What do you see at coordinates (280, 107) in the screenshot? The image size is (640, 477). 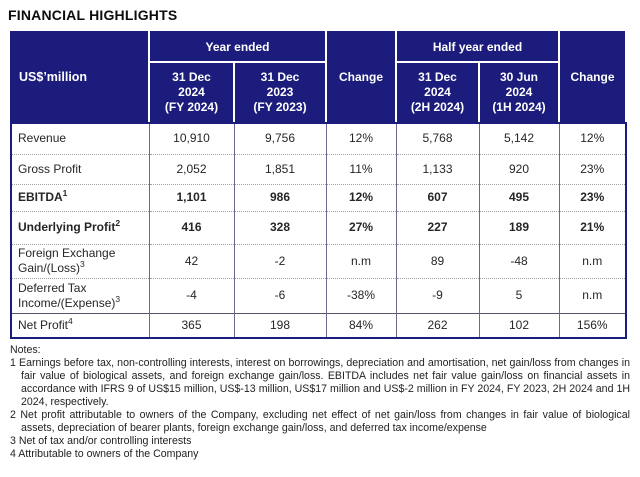 I see `date-line: (FY 2023)` at bounding box center [280, 107].